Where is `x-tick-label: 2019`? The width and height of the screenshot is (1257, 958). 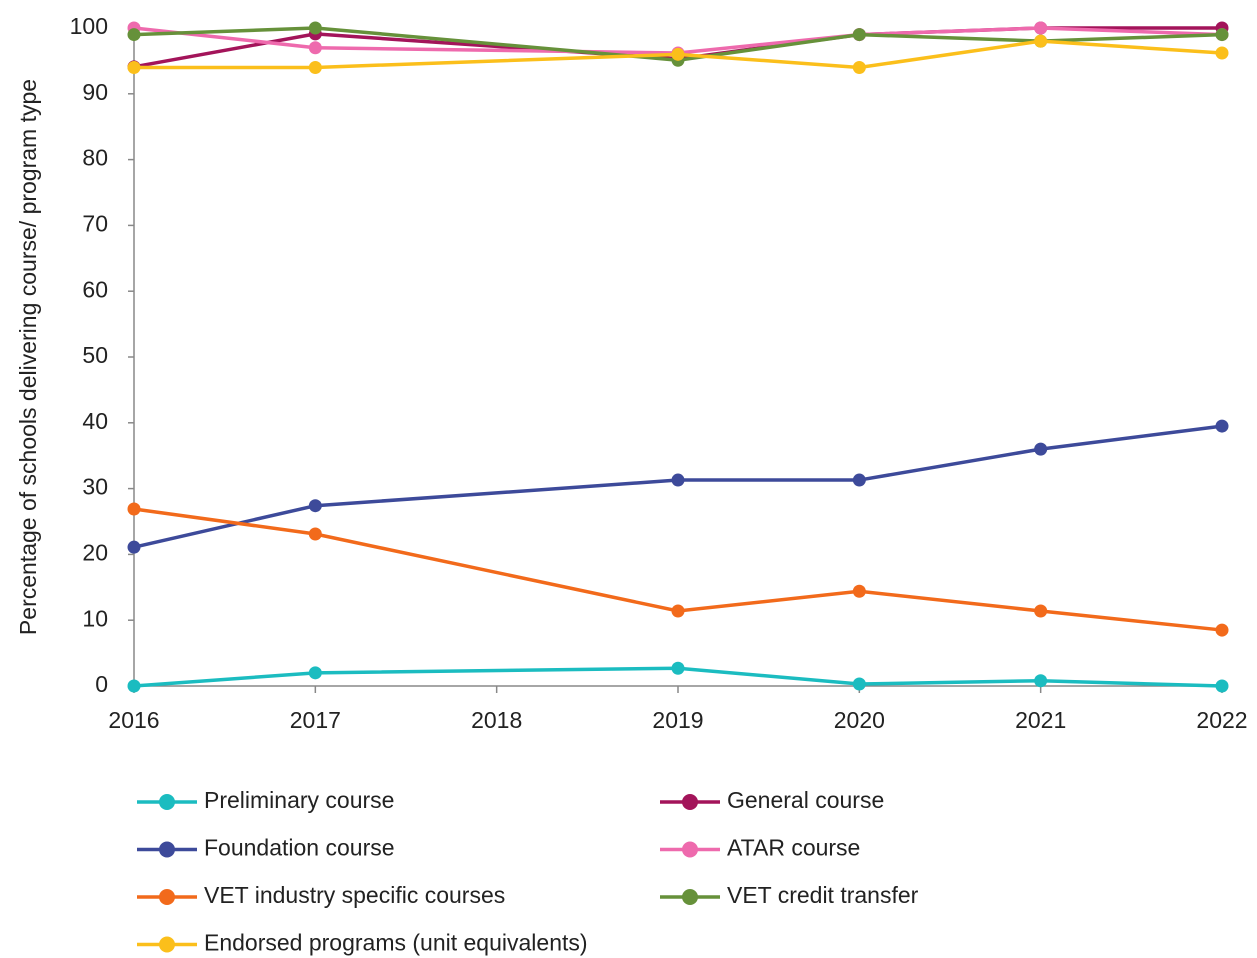 x-tick-label: 2019 is located at coordinates (677, 720).